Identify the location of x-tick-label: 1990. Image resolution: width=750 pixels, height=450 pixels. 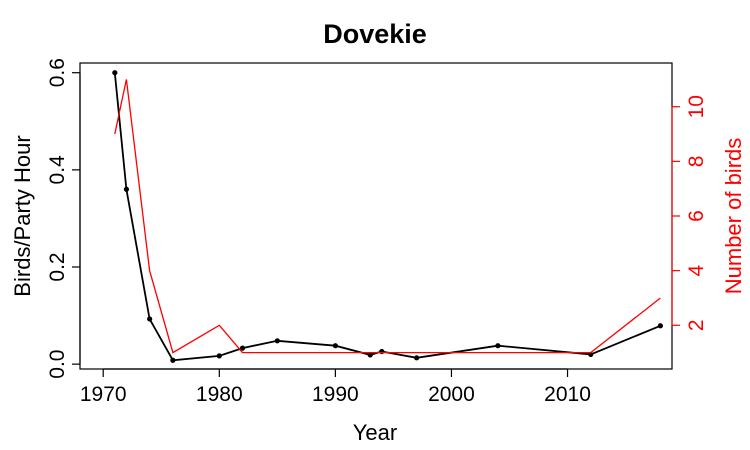
(335, 394).